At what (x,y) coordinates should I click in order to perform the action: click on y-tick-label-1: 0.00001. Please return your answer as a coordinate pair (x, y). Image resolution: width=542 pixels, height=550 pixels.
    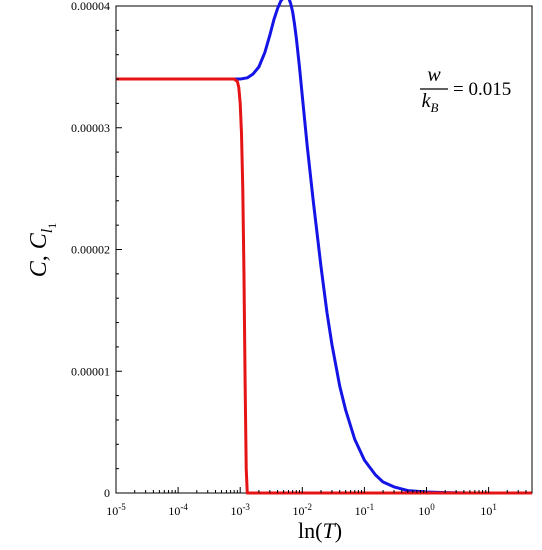
    Looking at the image, I should click on (90, 371).